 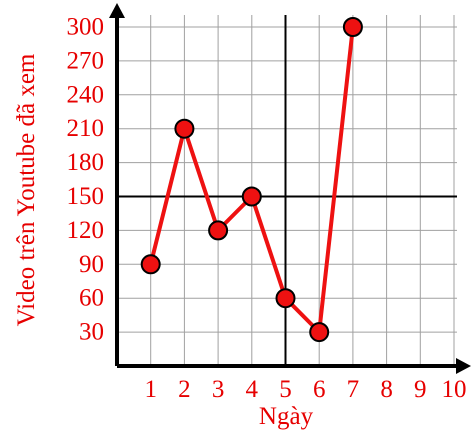 What do you see at coordinates (420, 389) in the screenshot?
I see `x-tick-label: 9` at bounding box center [420, 389].